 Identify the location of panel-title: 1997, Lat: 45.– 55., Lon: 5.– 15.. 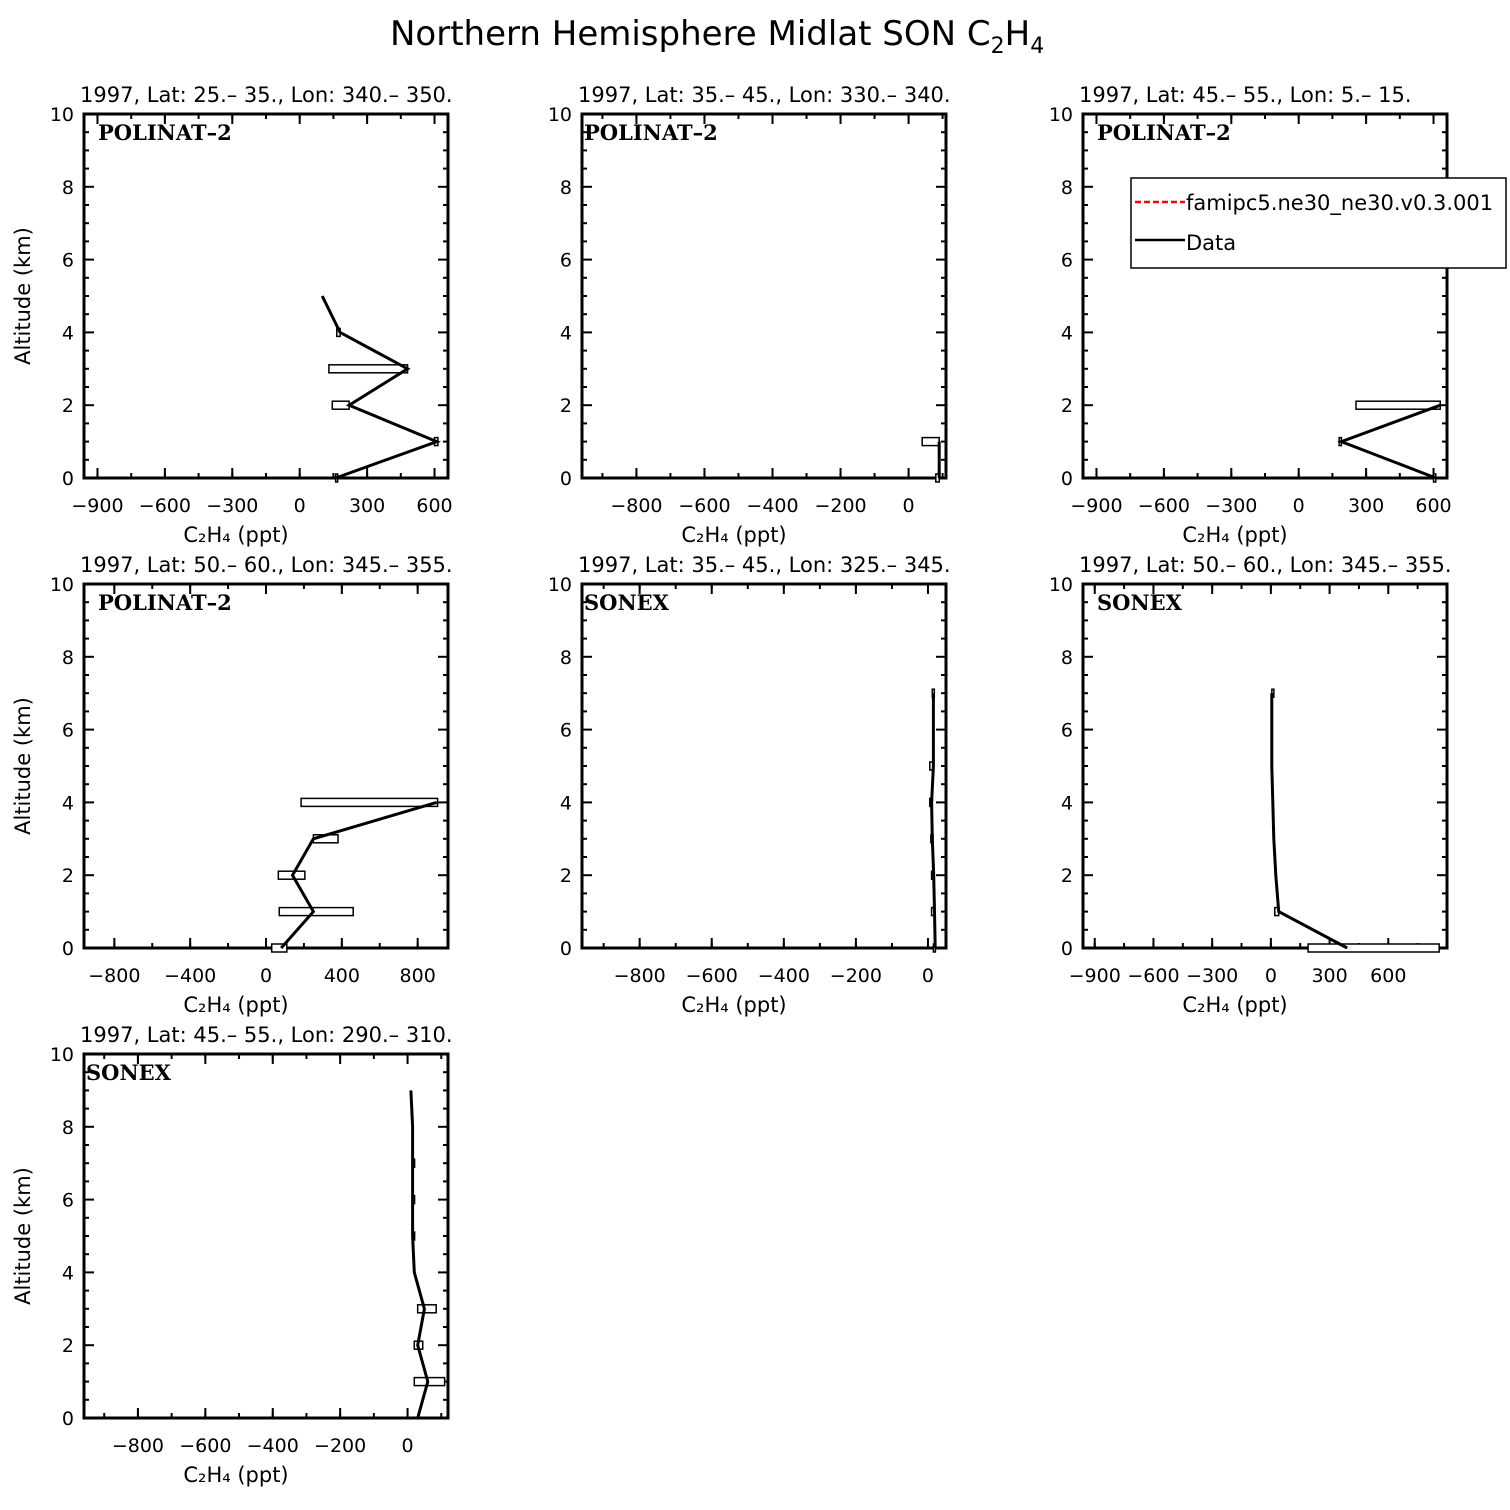
(1245, 95).